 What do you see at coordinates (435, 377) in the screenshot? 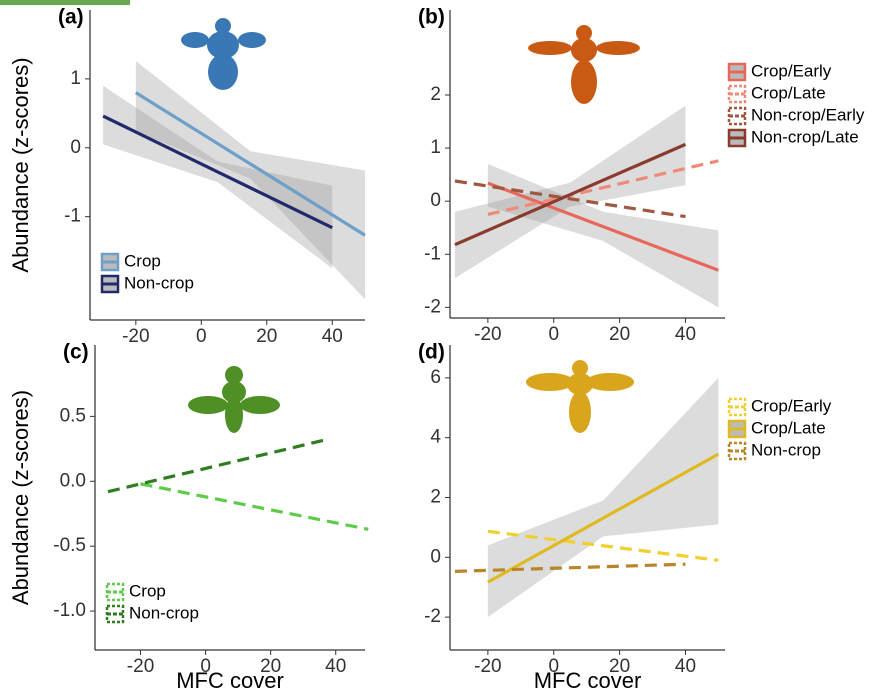
I see `y-tick-label: 6` at bounding box center [435, 377].